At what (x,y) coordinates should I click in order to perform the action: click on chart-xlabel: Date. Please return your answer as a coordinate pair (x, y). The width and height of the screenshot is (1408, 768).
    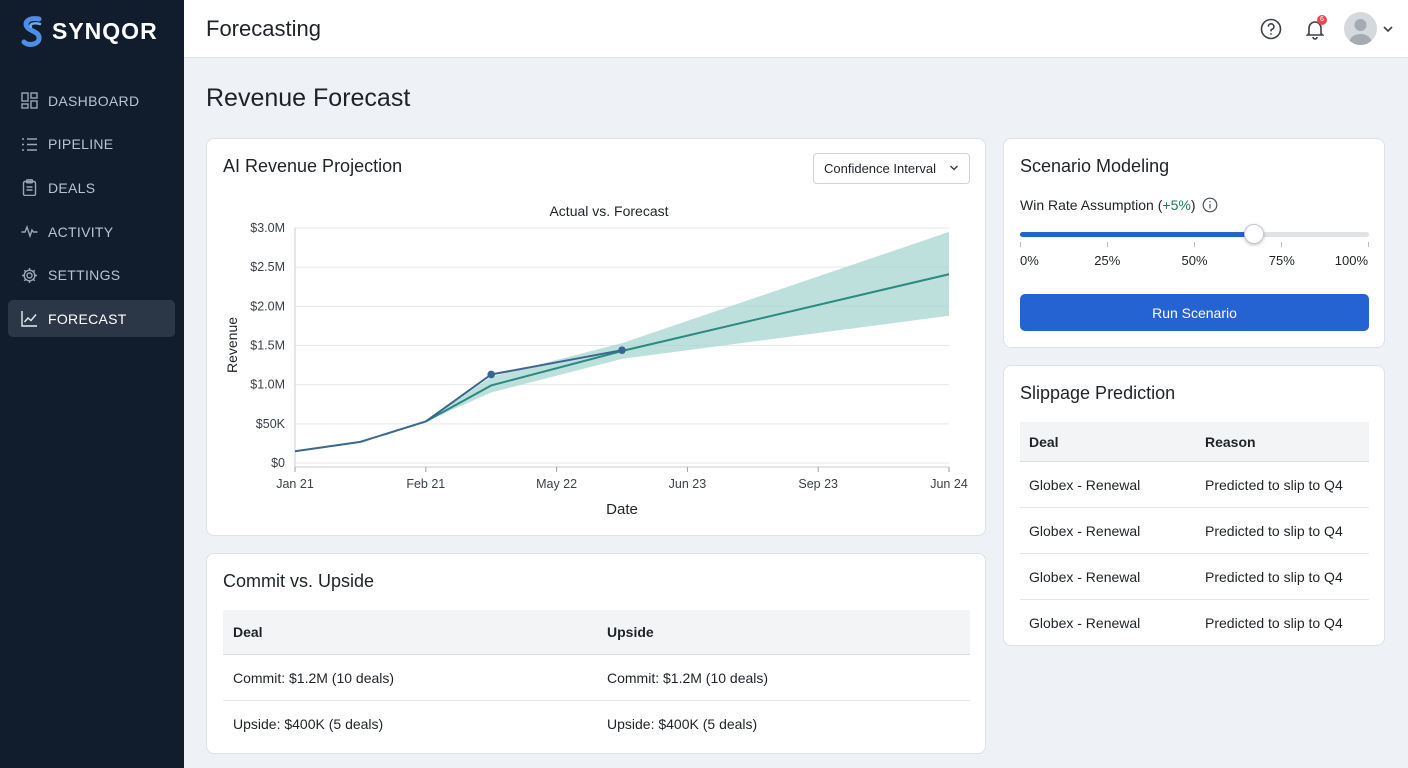
    Looking at the image, I should click on (622, 509).